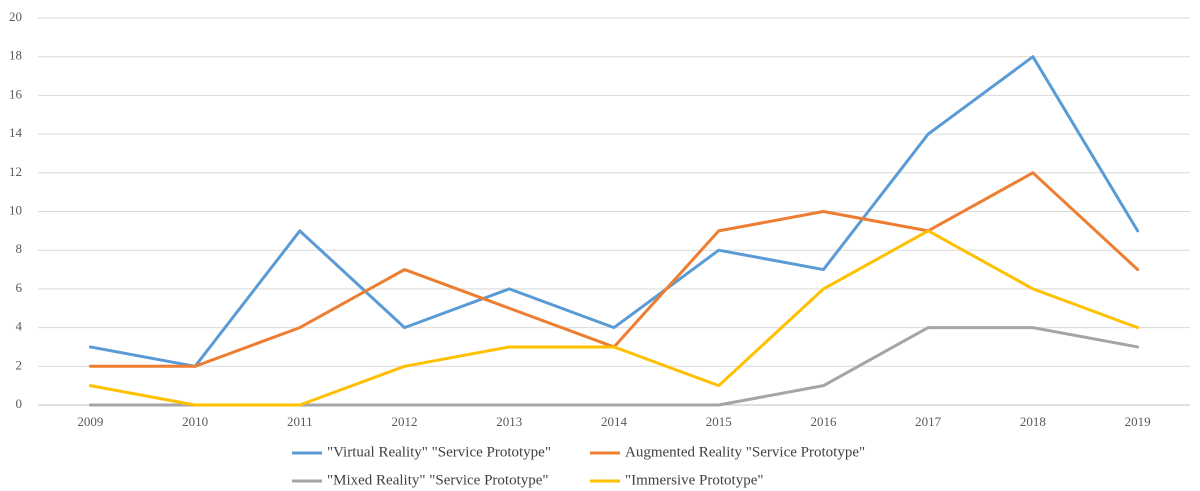 The image size is (1200, 491). What do you see at coordinates (438, 480) in the screenshot?
I see `legend-label: "Mixed Reality" "Service Prototype"` at bounding box center [438, 480].